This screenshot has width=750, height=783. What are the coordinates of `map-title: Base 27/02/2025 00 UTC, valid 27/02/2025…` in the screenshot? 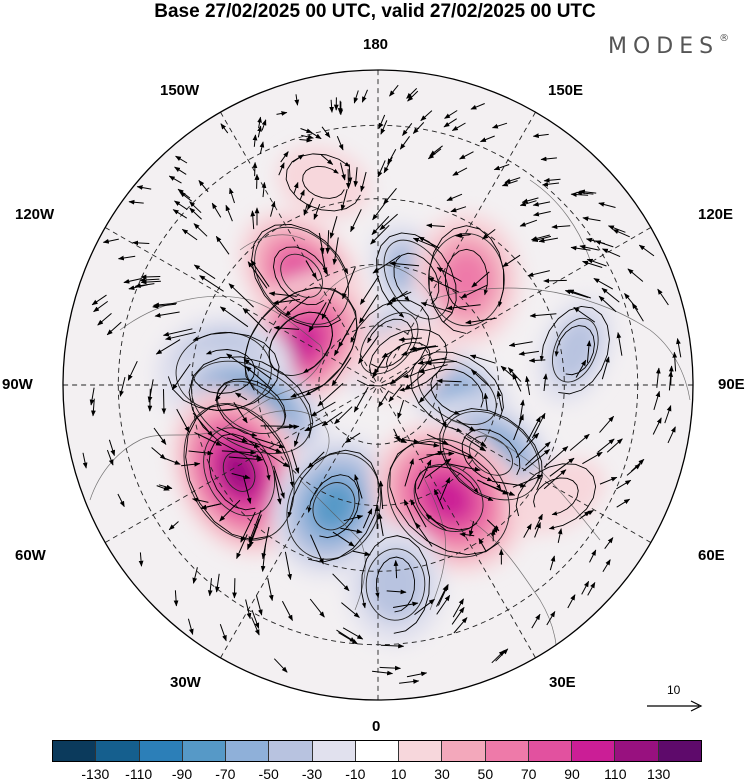 It's located at (375, 11).